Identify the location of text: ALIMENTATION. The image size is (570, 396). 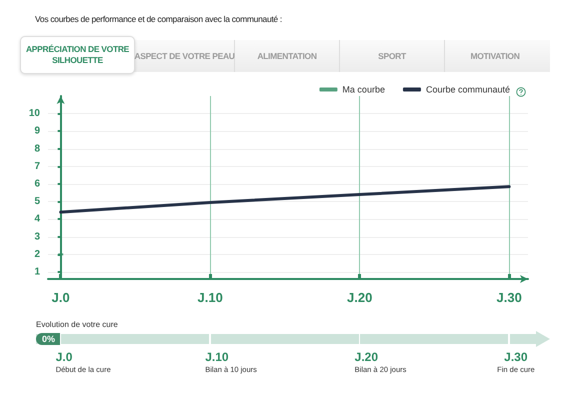
(287, 56).